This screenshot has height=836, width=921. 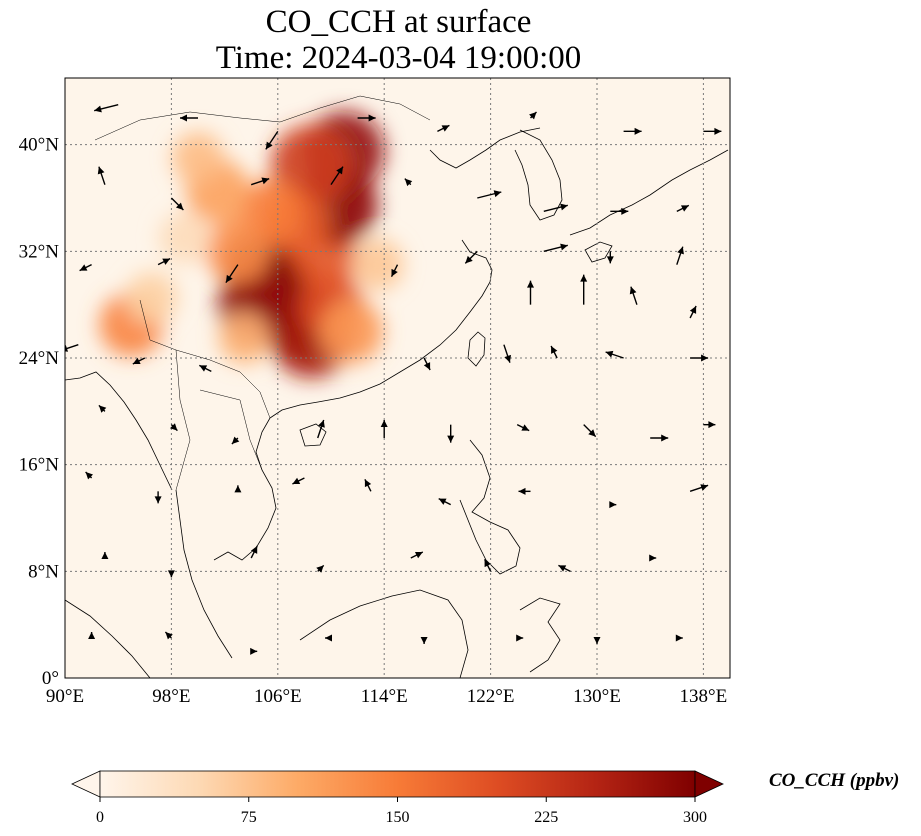 I want to click on map-time-subtitle: Time: 2024-03-04 19:00:00, so click(x=398, y=58).